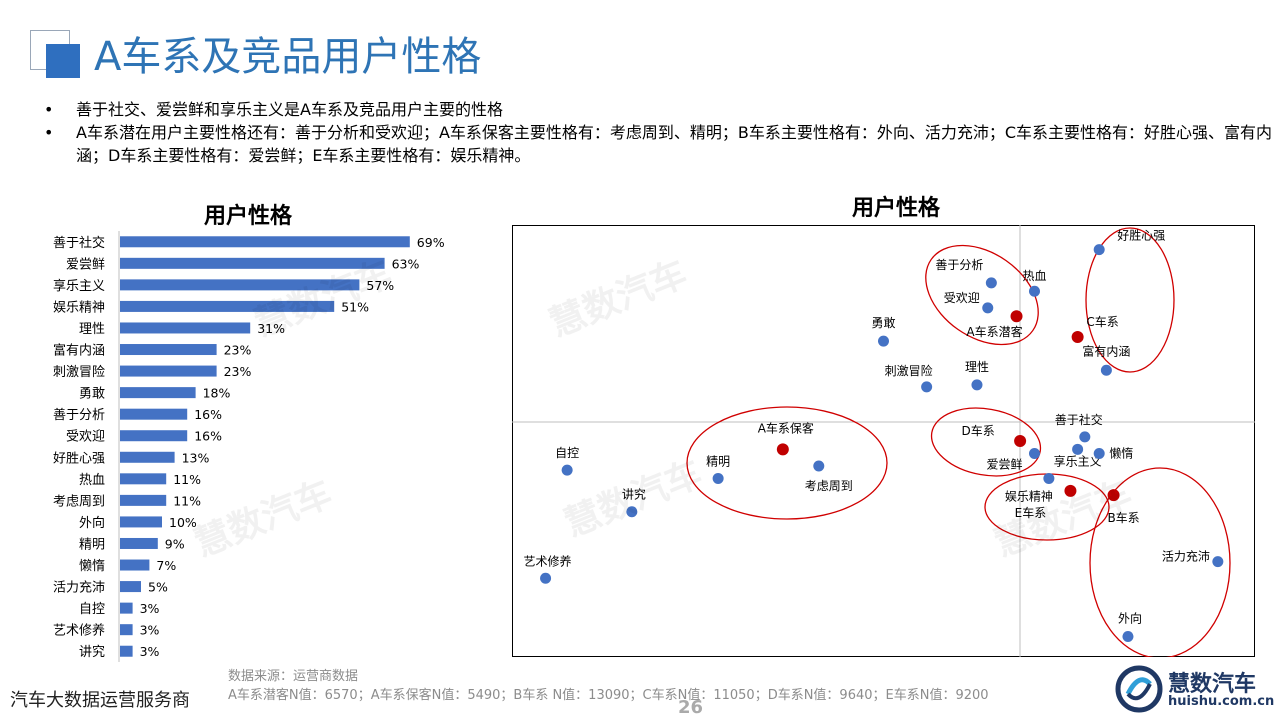  What do you see at coordinates (431, 242) in the screenshot?
I see `bar-value-label: 69%` at bounding box center [431, 242].